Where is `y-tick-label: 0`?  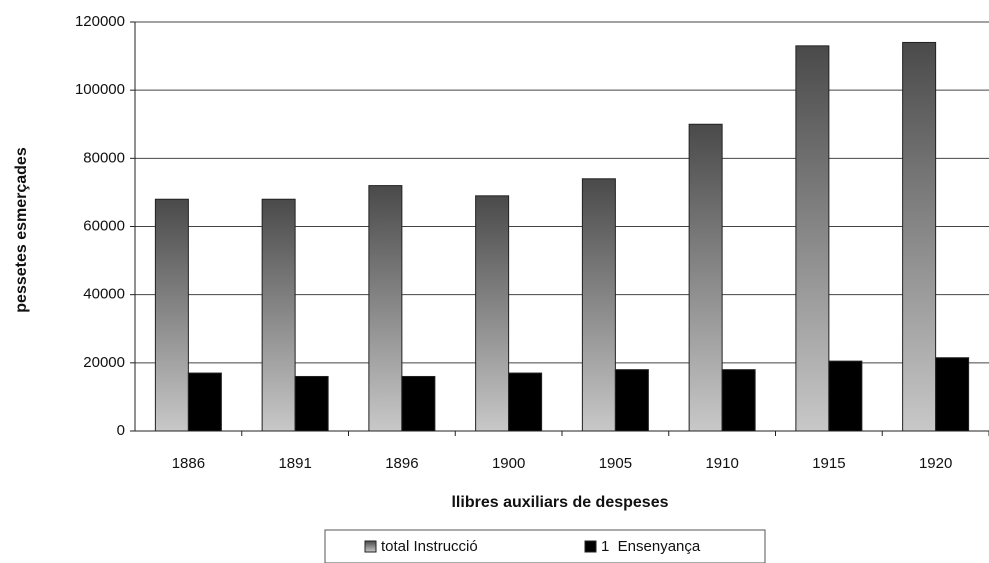
y-tick-label: 0 is located at coordinates (121, 430).